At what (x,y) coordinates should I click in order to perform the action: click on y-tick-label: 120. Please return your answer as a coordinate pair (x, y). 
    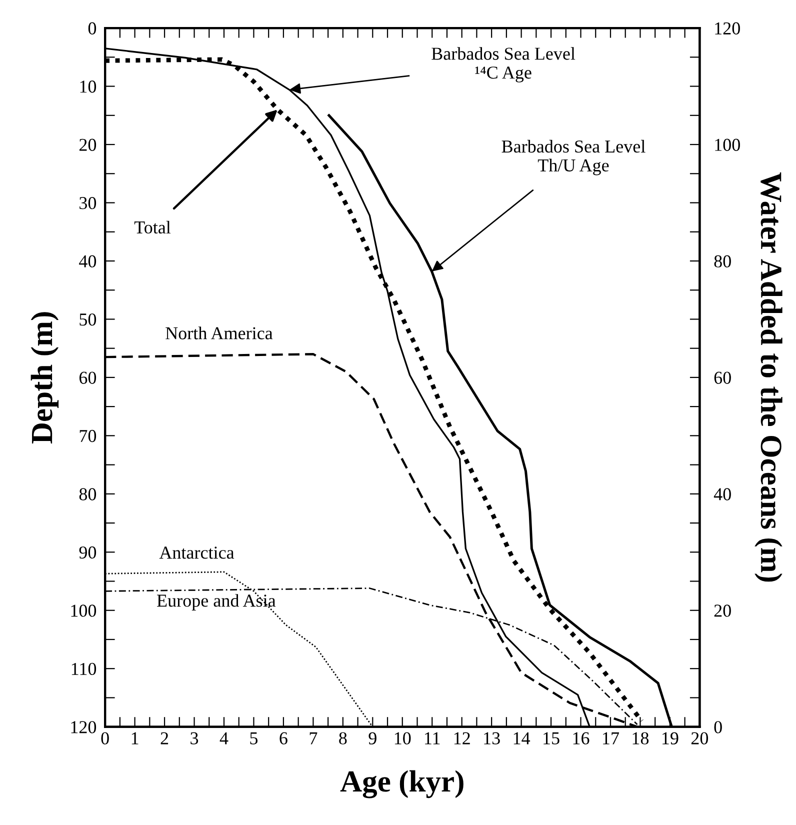
    Looking at the image, I should click on (83, 727).